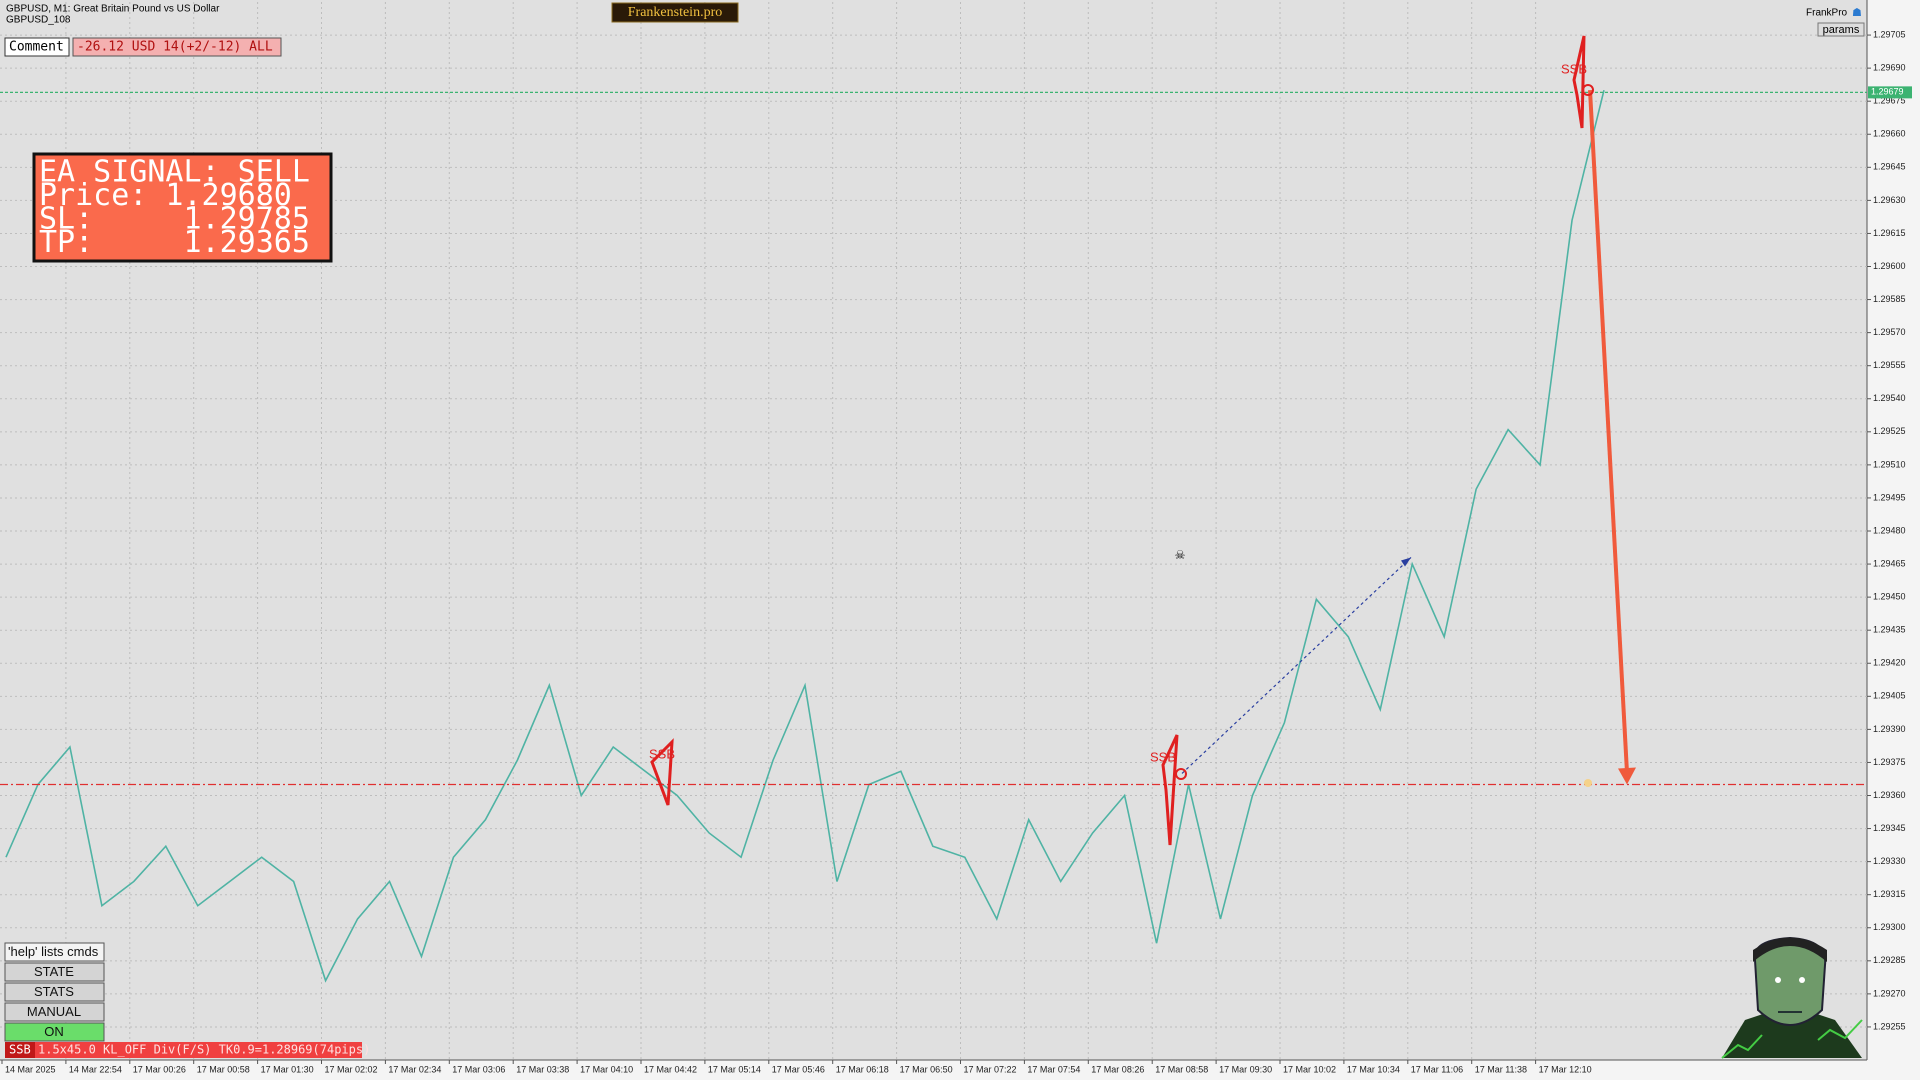 This screenshot has width=1920, height=1080. I want to click on y-tick-label: 1.29690, so click(1889, 68).